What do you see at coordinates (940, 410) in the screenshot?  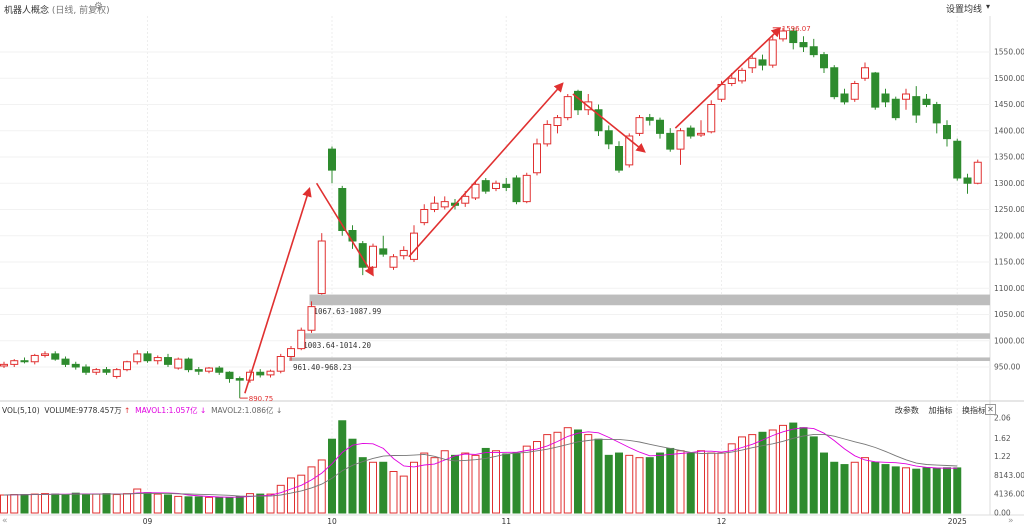 I see `add-indicator-button: 加指标` at bounding box center [940, 410].